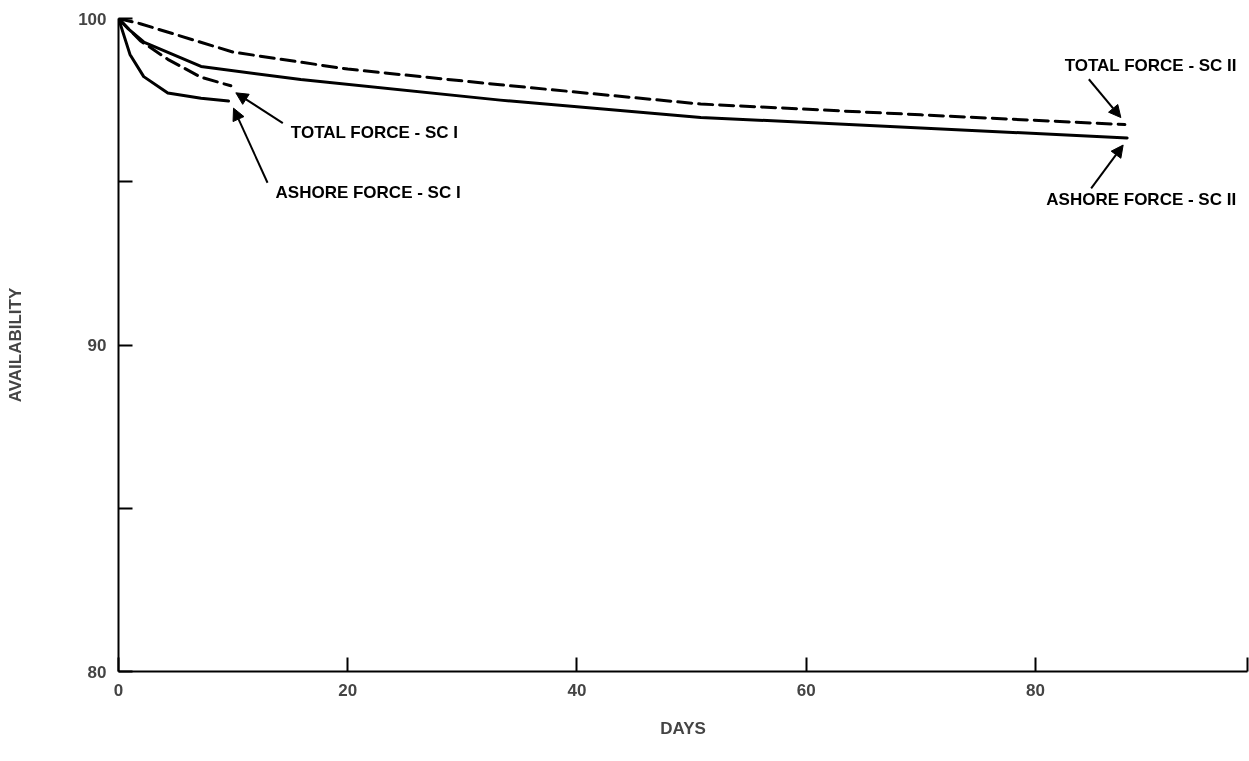  Describe the element at coordinates (374, 133) in the screenshot. I see `text: TOTAL FORCE - SC I` at that location.